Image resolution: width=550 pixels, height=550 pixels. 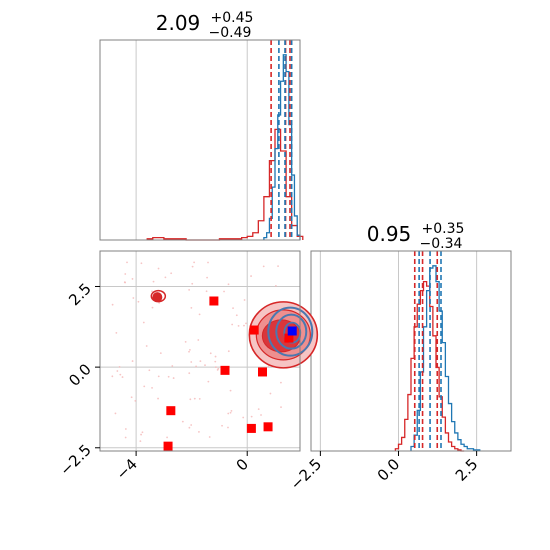 What do you see at coordinates (157, 297) in the screenshot?
I see `outlier-point` at bounding box center [157, 297].